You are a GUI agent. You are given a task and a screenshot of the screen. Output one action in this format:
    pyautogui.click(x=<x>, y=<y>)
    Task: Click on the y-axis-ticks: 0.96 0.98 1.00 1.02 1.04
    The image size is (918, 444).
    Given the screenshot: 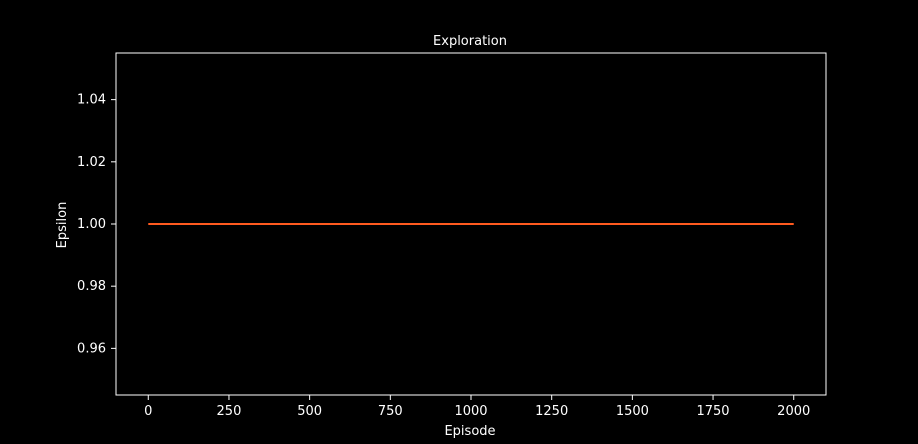 What is the action you would take?
    pyautogui.click(x=96, y=224)
    